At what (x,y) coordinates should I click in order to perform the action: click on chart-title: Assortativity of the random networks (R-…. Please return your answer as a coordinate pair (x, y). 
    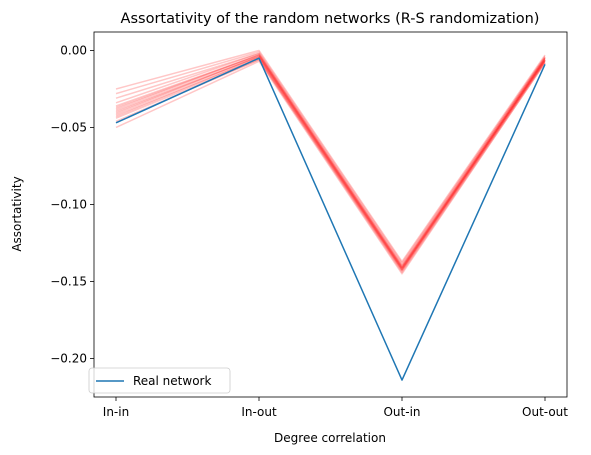
    Looking at the image, I should click on (330, 19).